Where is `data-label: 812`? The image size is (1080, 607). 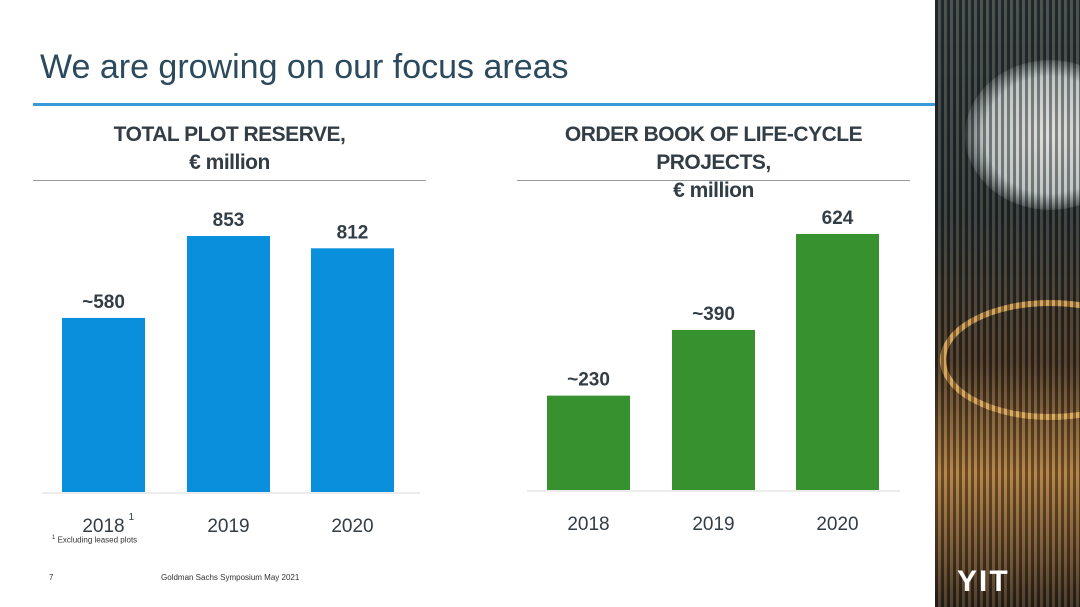 data-label: 812 is located at coordinates (353, 232).